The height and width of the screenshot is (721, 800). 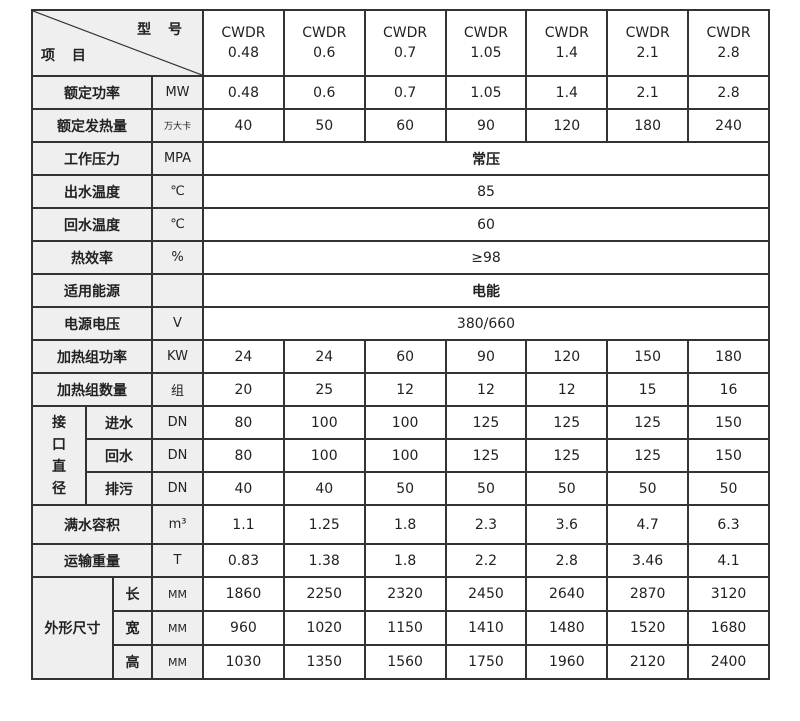 What do you see at coordinates (400, 323) in the screenshot?
I see `table-row: 电源电压 V 380/660` at bounding box center [400, 323].